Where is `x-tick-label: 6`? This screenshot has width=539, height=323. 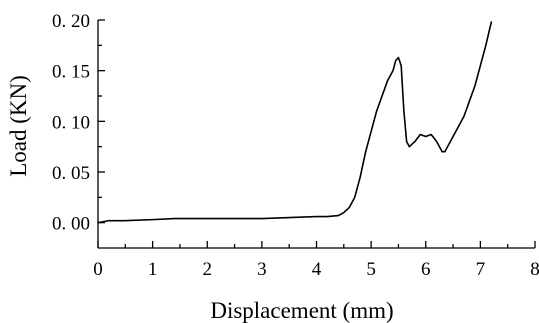
x-tick-label: 6 is located at coordinates (426, 269).